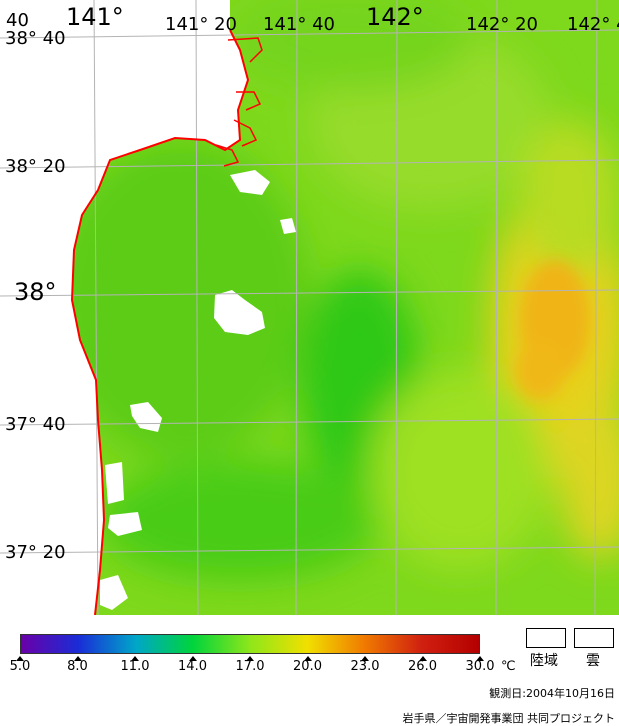 The width and height of the screenshot is (619, 726). I want to click on lon-label-141-20: 141° 20, so click(201, 24).